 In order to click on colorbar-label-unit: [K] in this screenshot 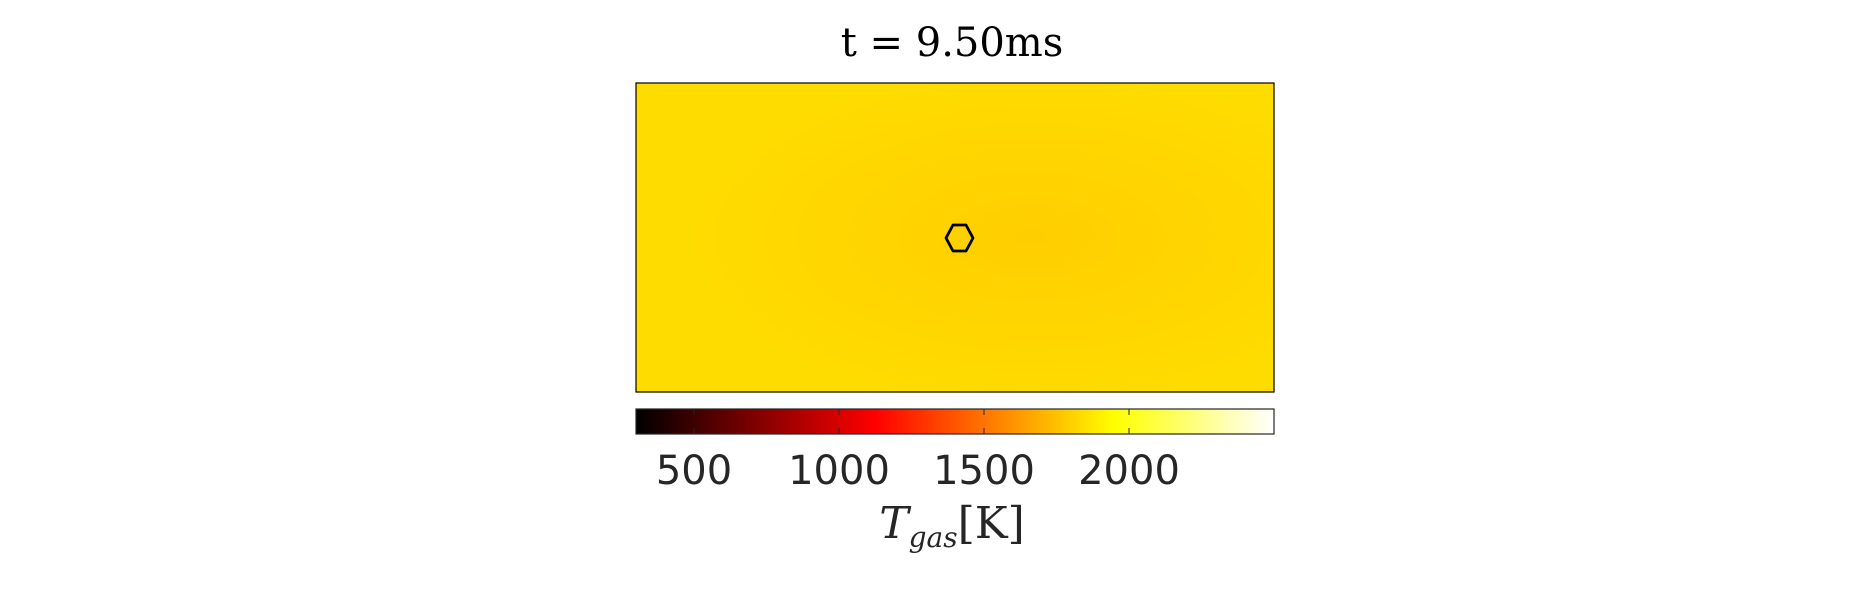, I will do `click(991, 523)`.